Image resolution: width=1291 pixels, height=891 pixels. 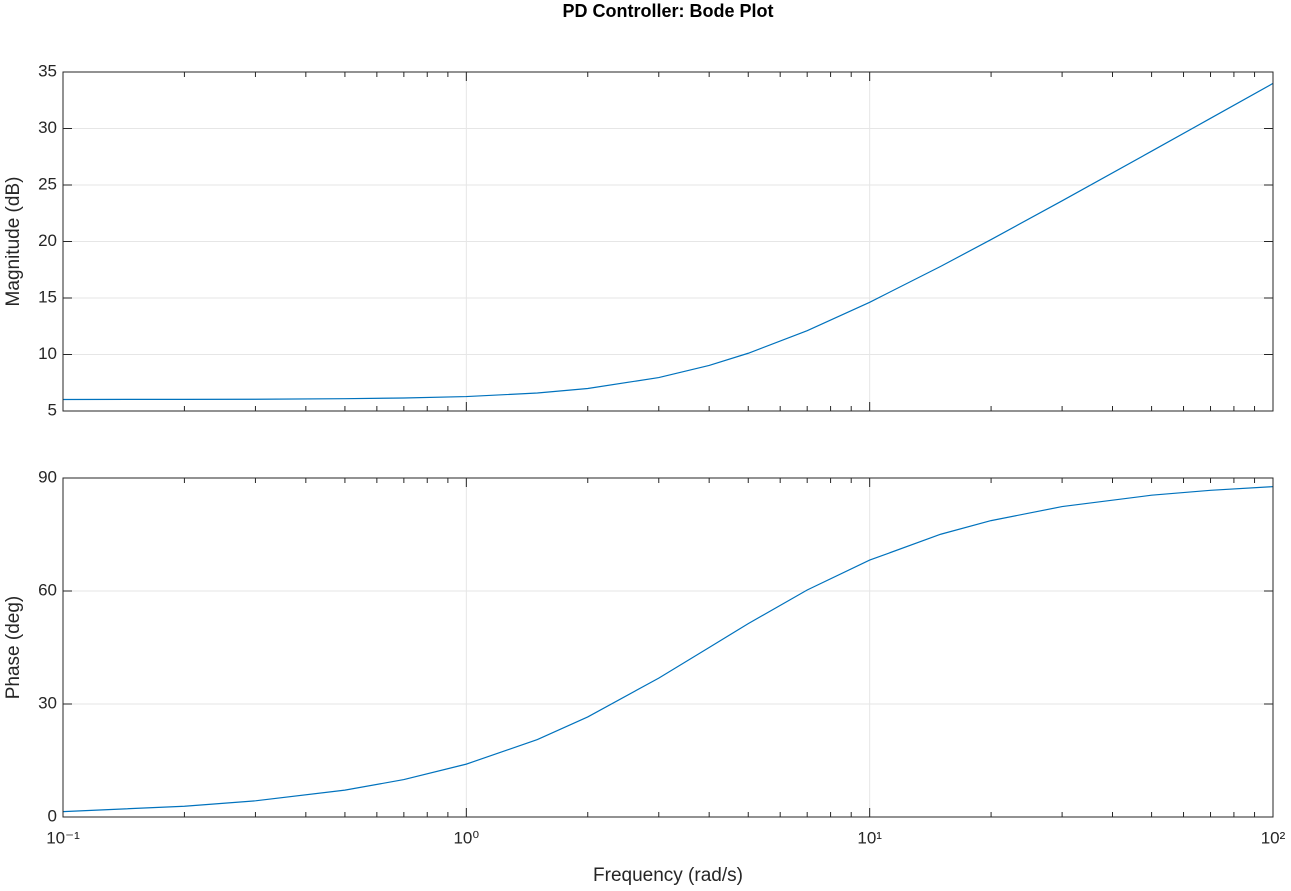 I want to click on y-tick-label: 25, so click(x=47, y=183).